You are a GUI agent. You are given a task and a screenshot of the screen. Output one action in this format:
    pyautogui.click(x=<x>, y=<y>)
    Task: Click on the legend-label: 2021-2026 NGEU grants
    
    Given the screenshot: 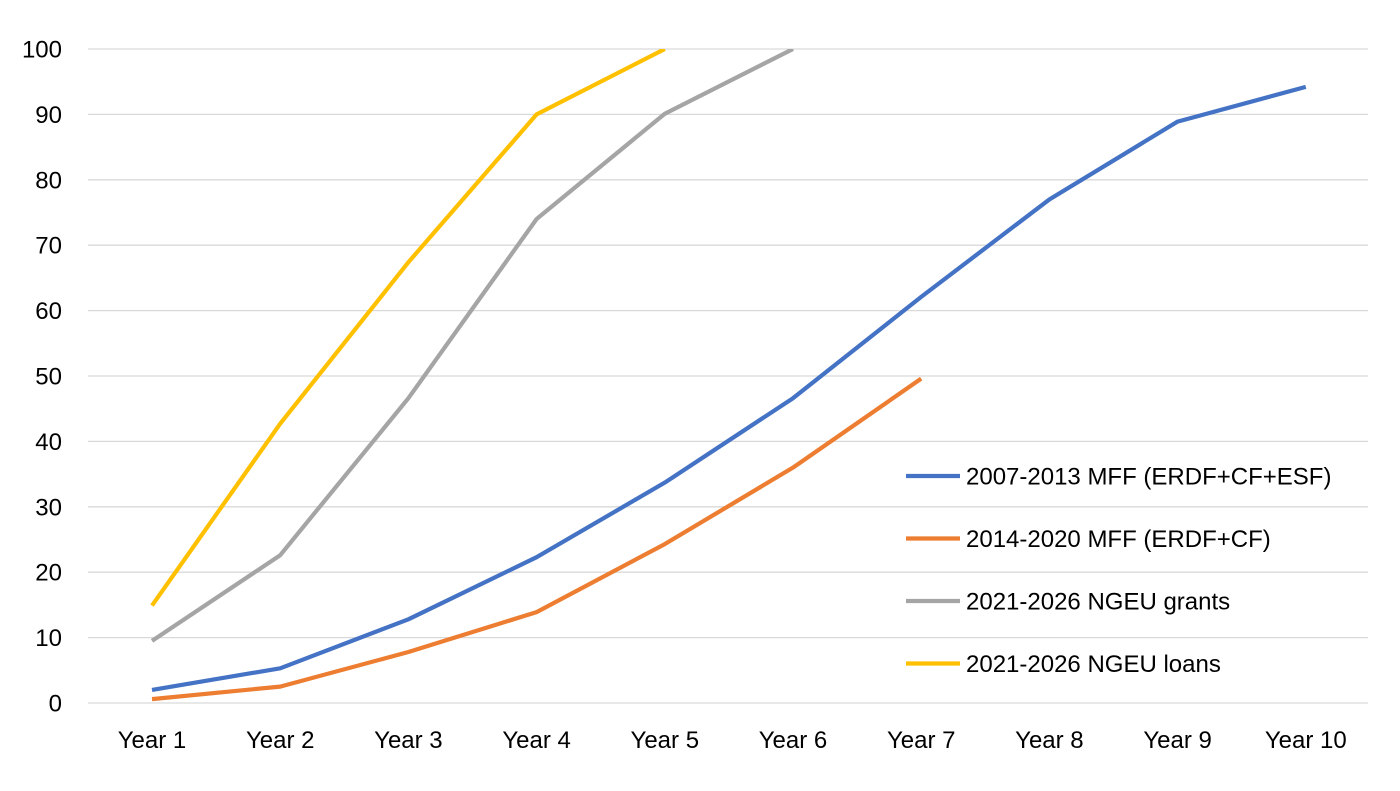 What is the action you would take?
    pyautogui.click(x=1098, y=602)
    